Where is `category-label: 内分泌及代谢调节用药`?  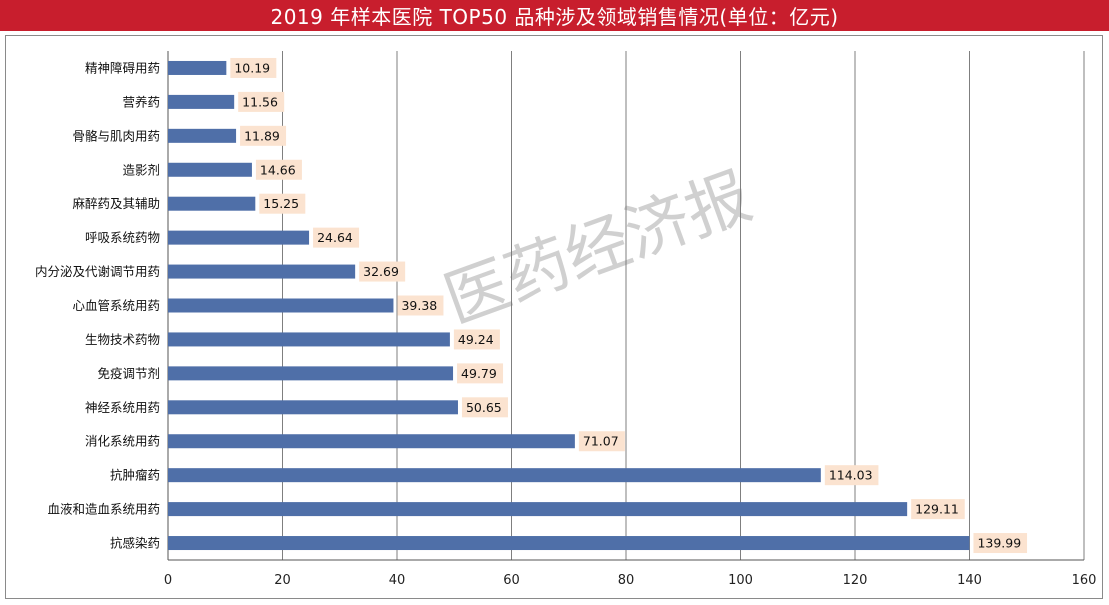
category-label: 内分泌及代谢调节用药 is located at coordinates (97, 271).